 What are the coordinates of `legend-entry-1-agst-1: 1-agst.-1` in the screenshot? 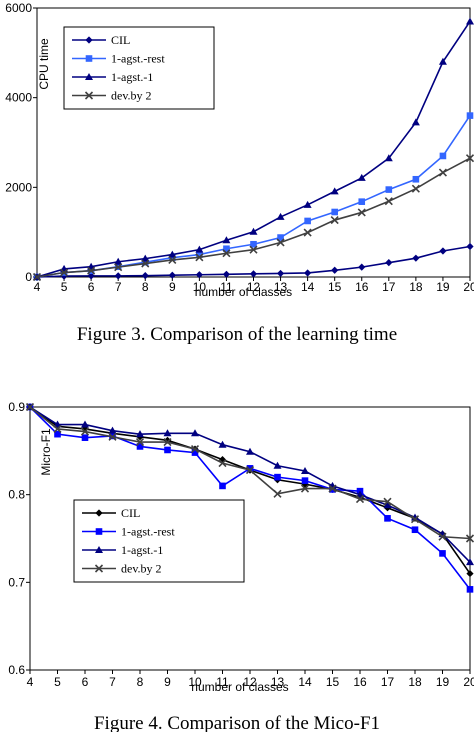 It's located at (112, 77).